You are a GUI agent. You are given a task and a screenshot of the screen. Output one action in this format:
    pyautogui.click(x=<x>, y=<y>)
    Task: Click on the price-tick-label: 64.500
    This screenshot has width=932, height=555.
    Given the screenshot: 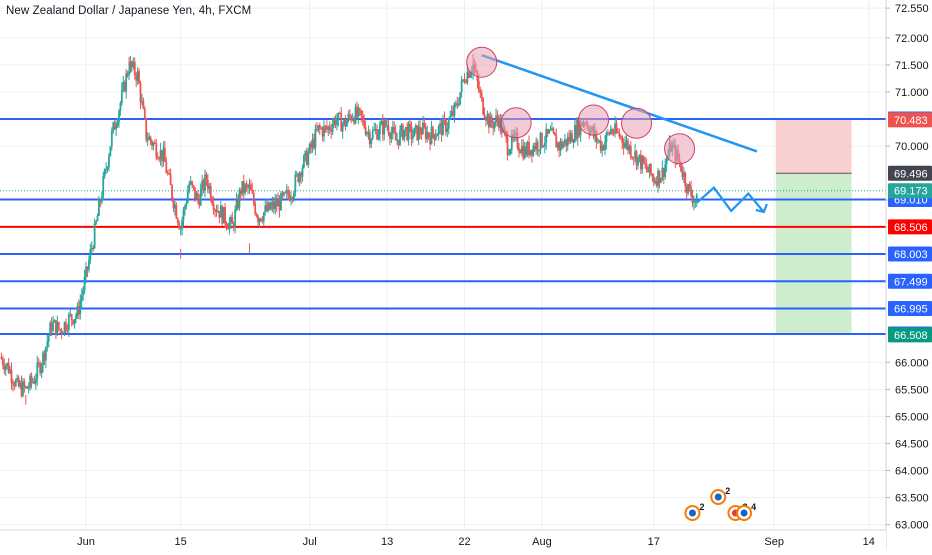 What is the action you would take?
    pyautogui.click(x=912, y=444)
    